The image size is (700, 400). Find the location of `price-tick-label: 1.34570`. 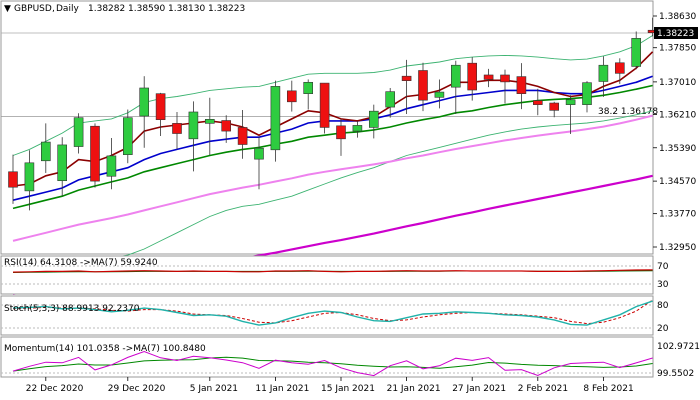

price-tick-label: 1.34570 is located at coordinates (677, 182).